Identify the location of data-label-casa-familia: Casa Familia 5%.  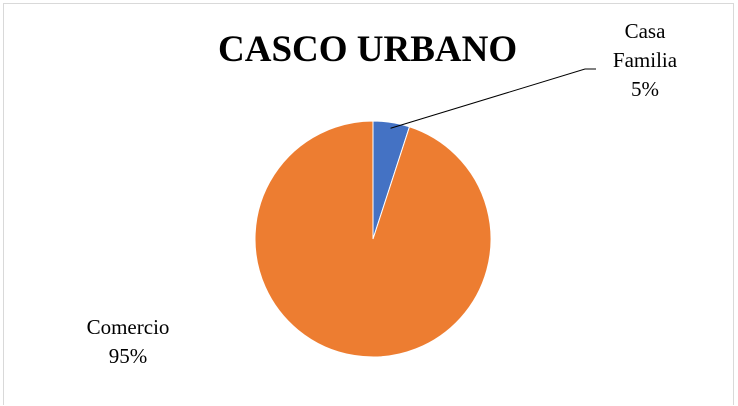
(645, 60).